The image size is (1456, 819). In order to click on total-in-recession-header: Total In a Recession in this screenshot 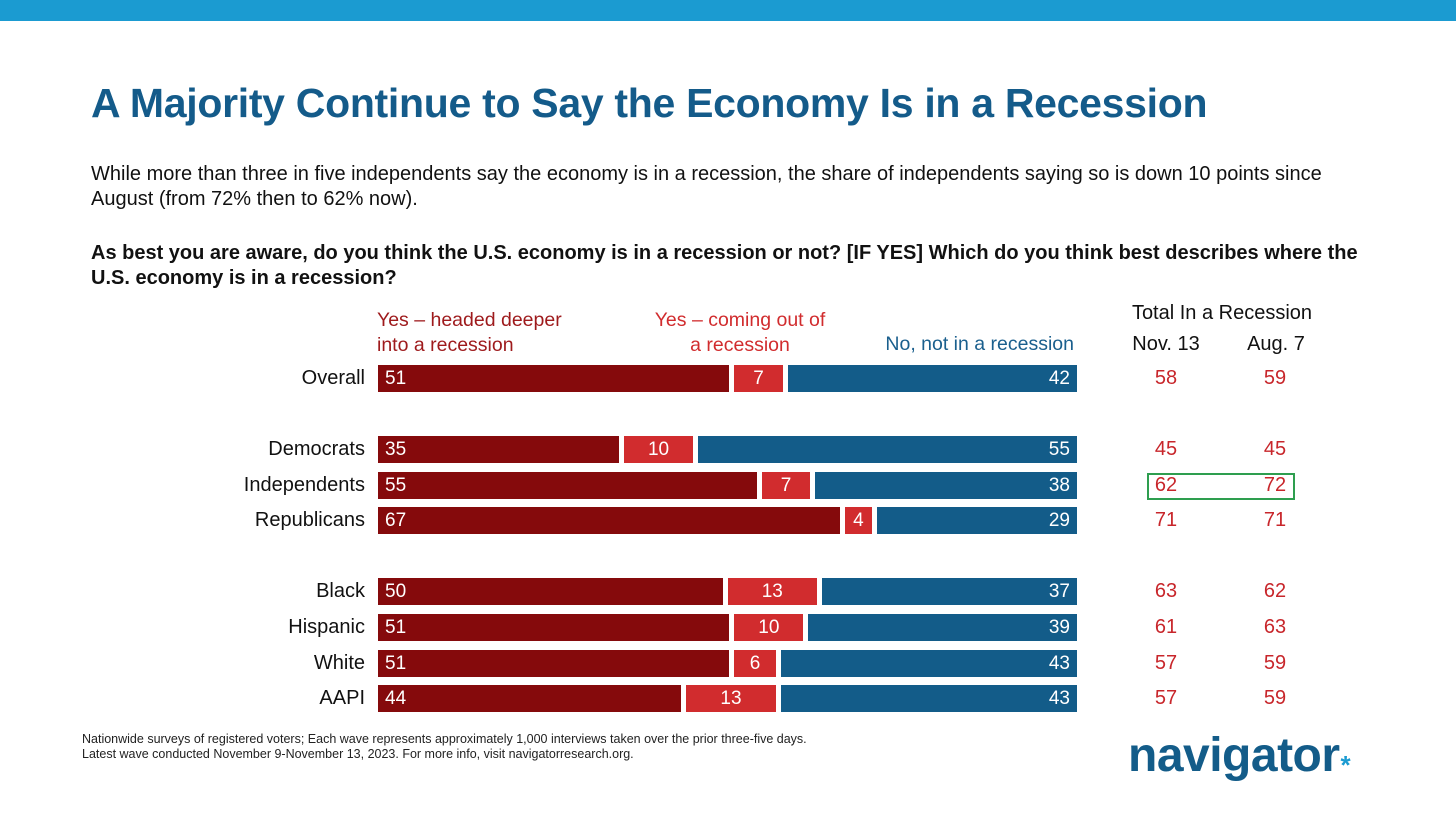, I will do `click(1222, 313)`.